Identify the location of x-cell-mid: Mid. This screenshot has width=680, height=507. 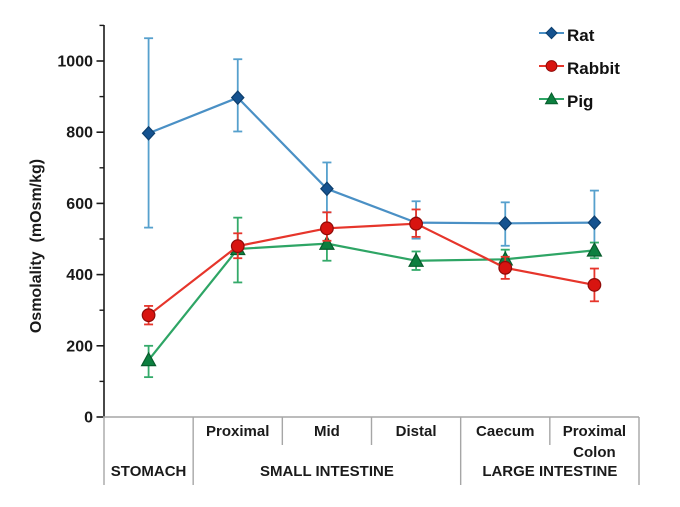
(326, 431).